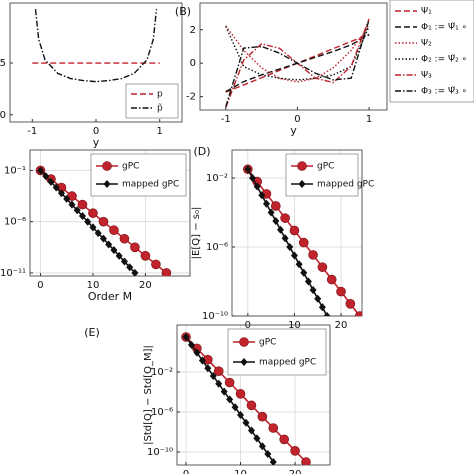  I want to click on y-tick-label: 10⁻¹⁰, so click(215, 316).